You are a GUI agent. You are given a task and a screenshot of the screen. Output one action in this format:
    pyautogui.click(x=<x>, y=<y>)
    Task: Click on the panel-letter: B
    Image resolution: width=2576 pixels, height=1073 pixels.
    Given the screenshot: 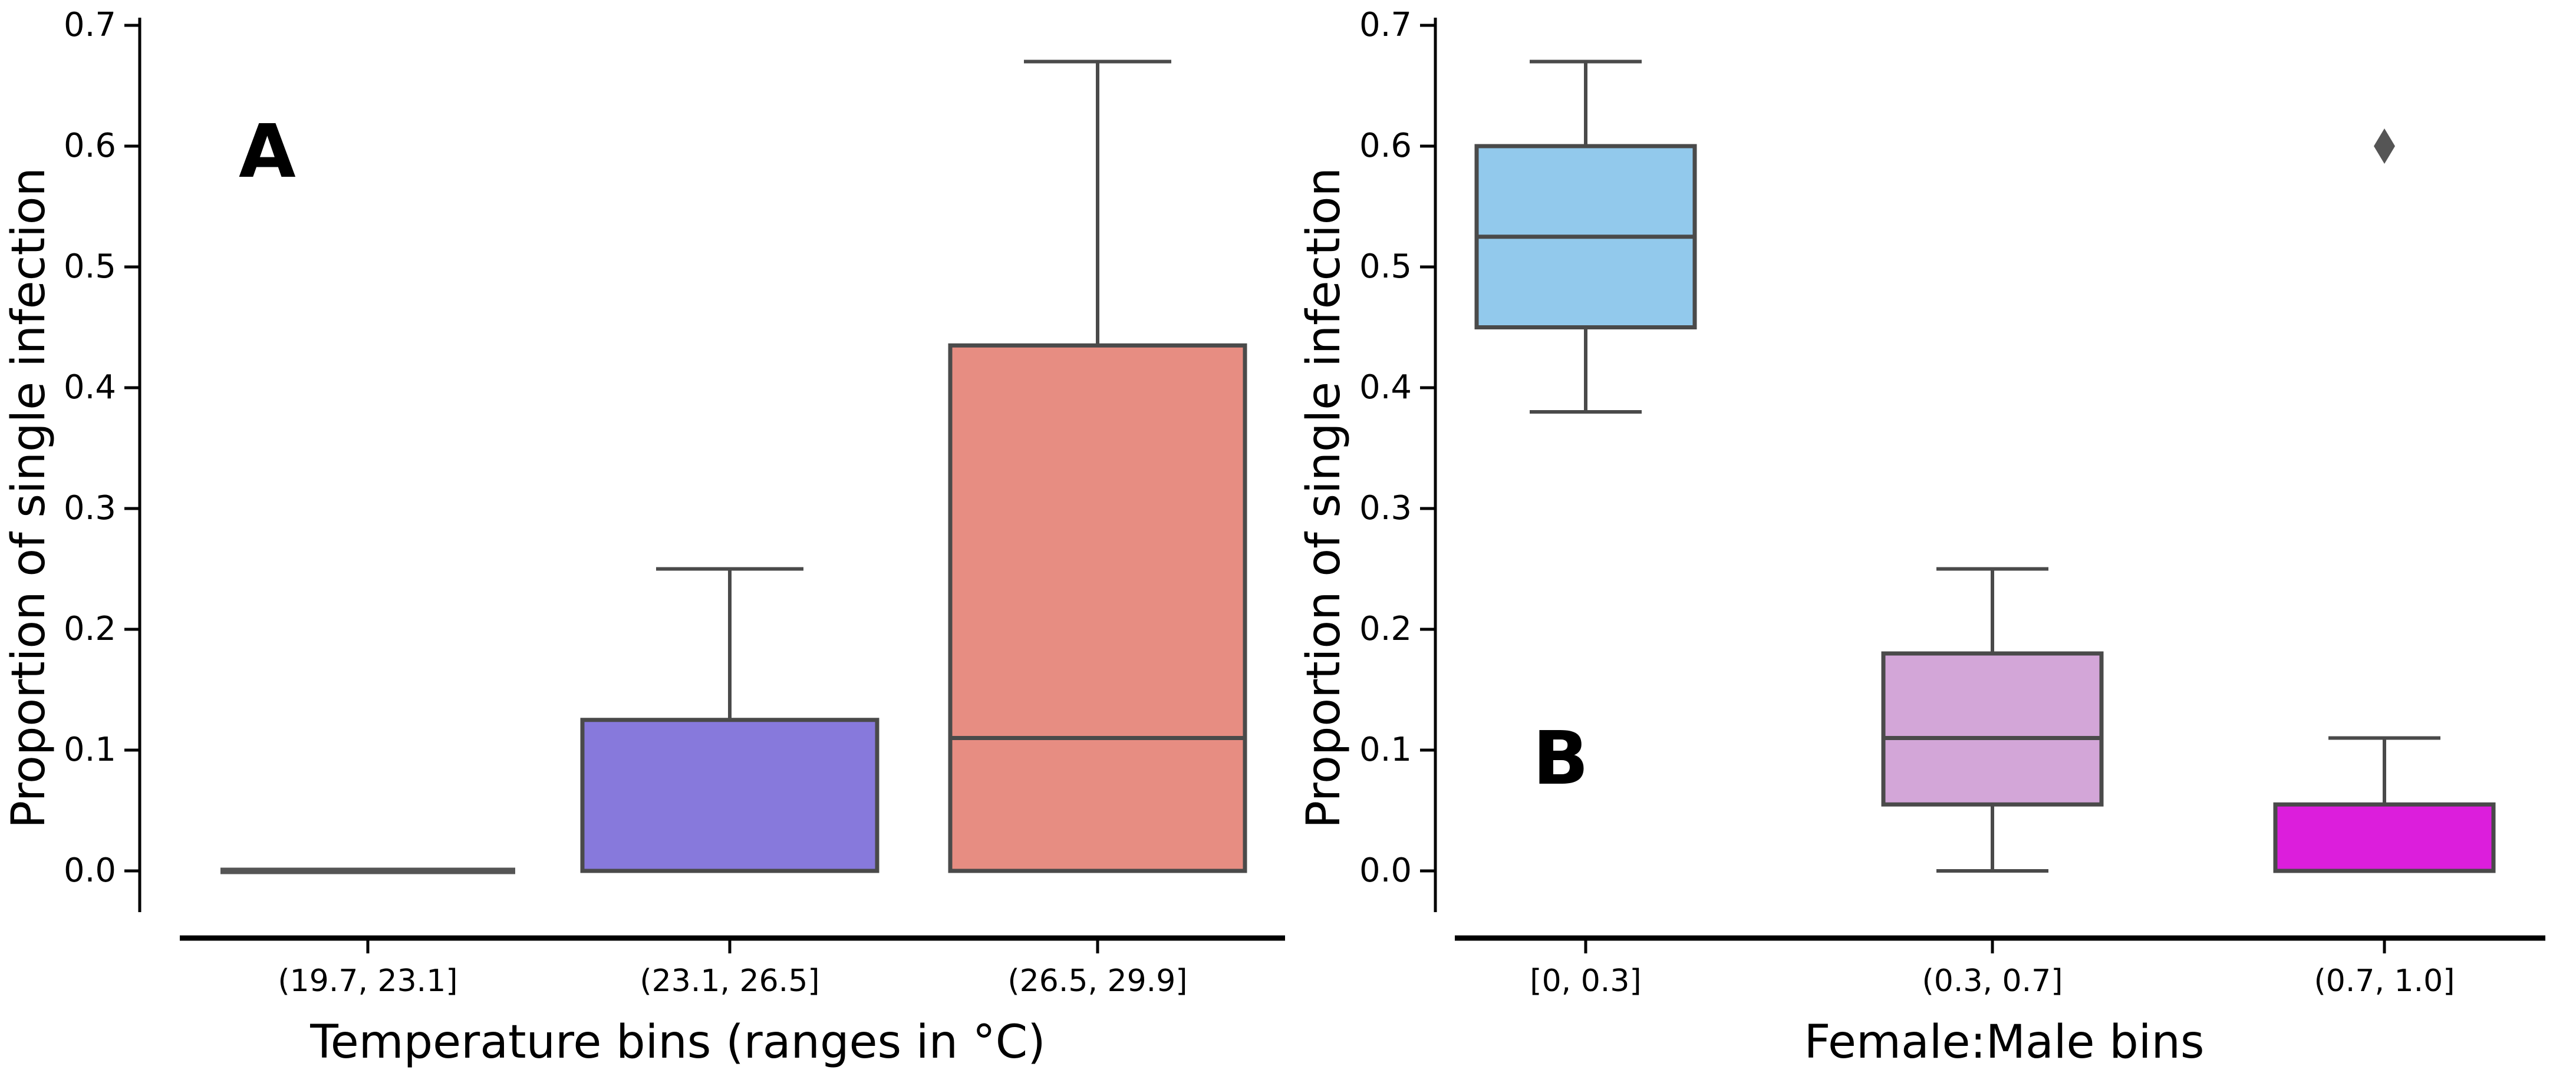 What is the action you would take?
    pyautogui.click(x=1561, y=758)
    